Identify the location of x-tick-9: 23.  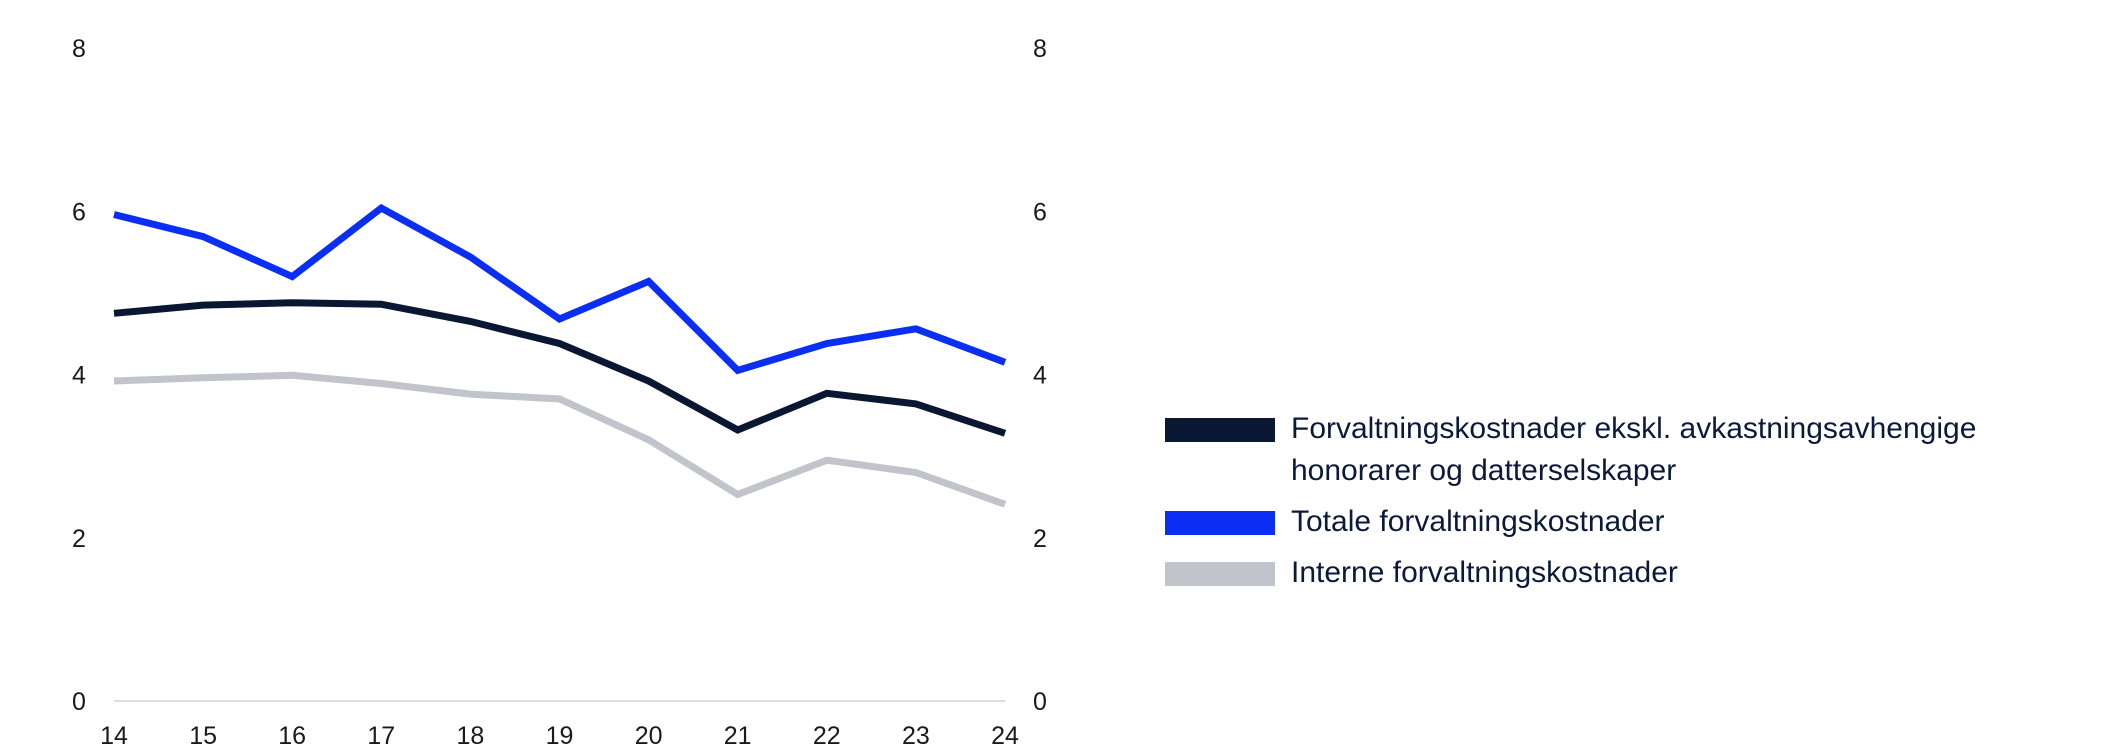
(916, 736).